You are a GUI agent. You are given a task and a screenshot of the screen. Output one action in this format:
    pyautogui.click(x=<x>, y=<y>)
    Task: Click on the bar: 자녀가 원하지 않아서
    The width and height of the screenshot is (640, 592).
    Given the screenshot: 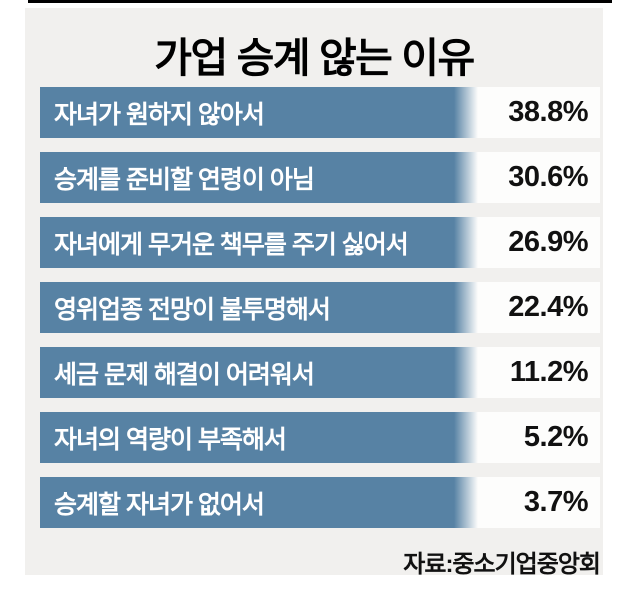 What is the action you would take?
    pyautogui.click(x=259, y=112)
    